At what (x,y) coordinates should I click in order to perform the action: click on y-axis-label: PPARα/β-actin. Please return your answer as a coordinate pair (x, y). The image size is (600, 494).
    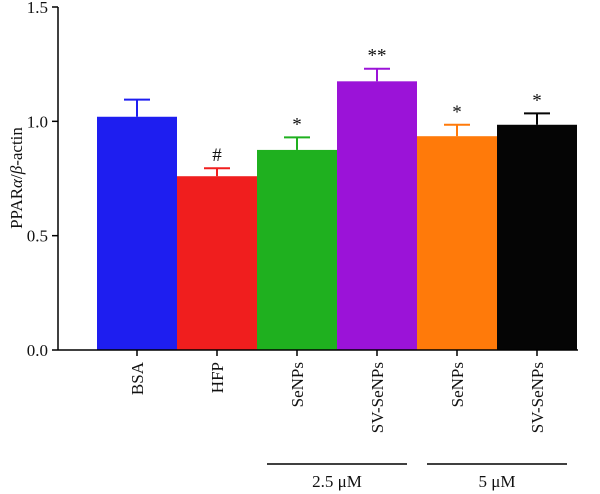
    Looking at the image, I should click on (16, 178).